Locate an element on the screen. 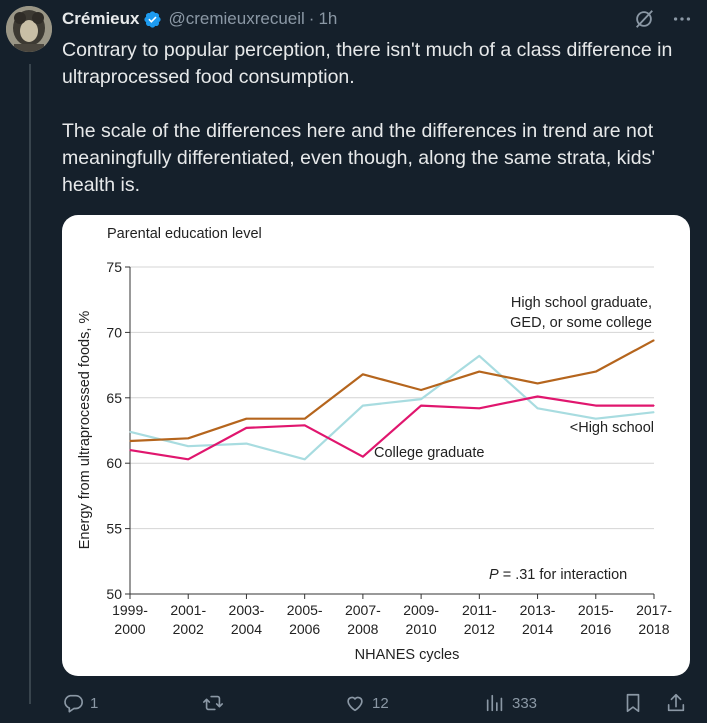  x-tick-label: 2014 is located at coordinates (537, 629).